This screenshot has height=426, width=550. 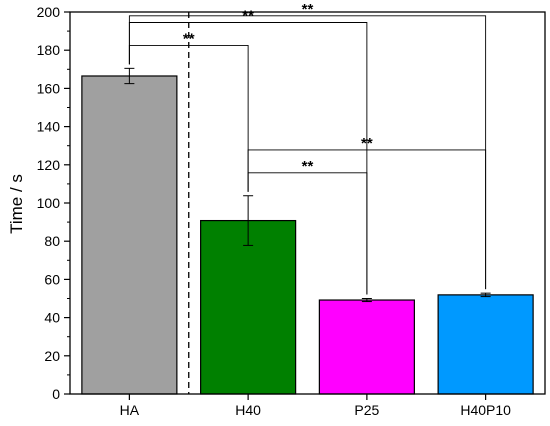 What do you see at coordinates (52, 241) in the screenshot?
I see `y-tick-label: 80` at bounding box center [52, 241].